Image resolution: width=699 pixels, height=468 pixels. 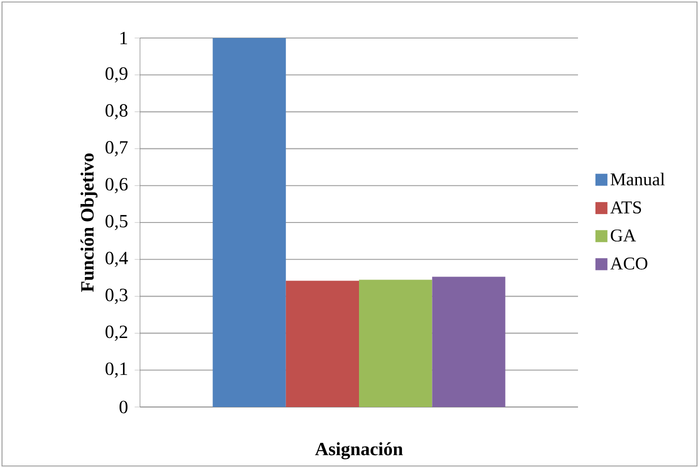 I want to click on legend-label: ATS, so click(x=625, y=207).